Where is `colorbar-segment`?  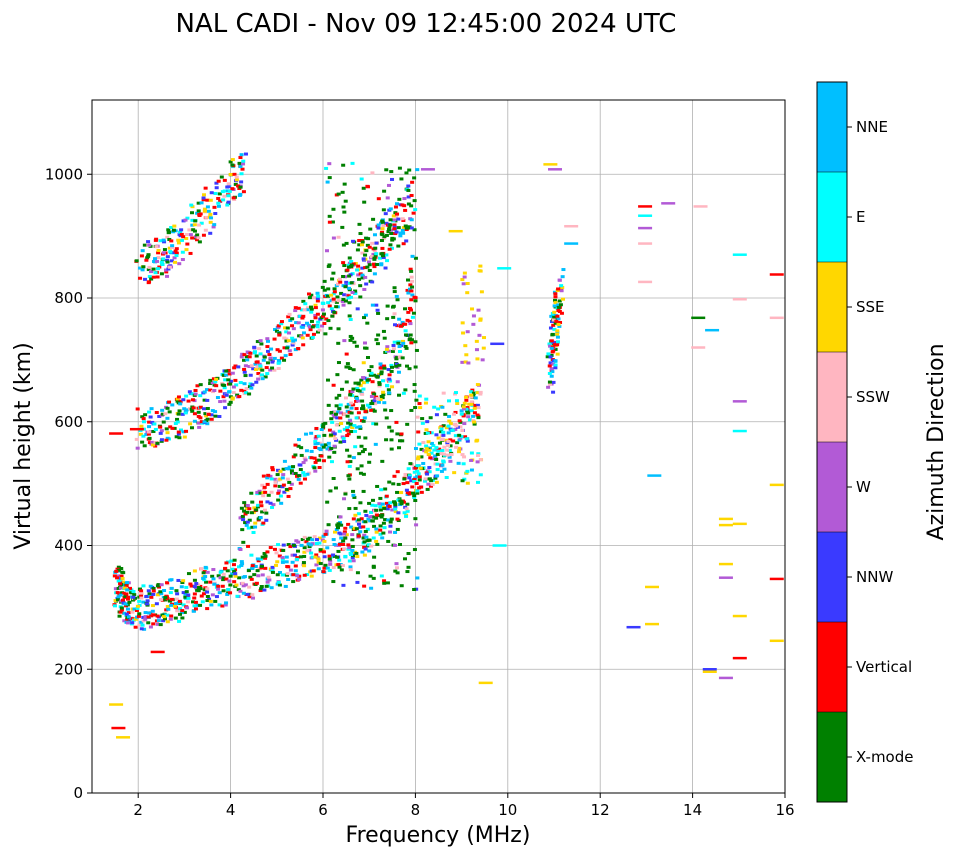 colorbar-segment is located at coordinates (832, 487).